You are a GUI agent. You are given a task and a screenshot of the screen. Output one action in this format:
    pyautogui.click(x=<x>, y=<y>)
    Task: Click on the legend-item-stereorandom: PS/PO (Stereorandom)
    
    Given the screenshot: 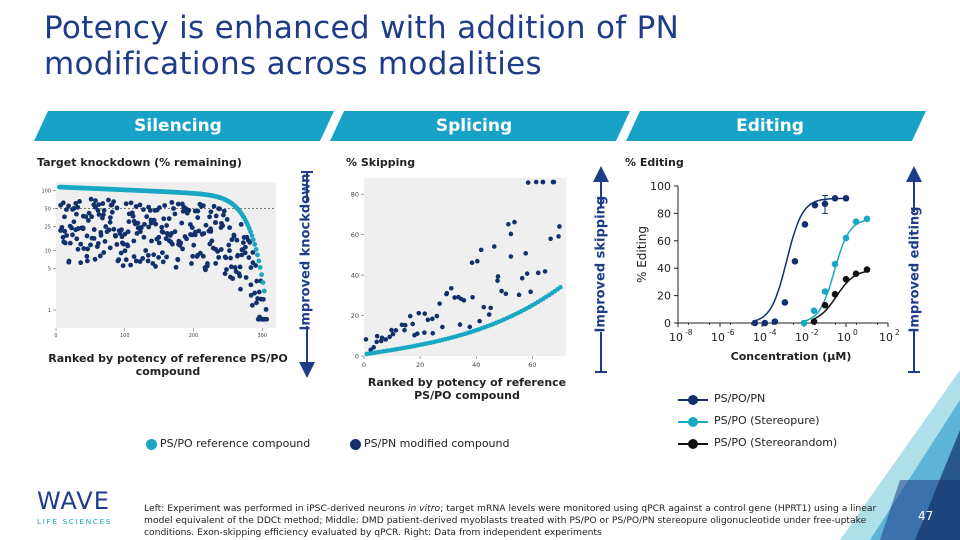 What is the action you would take?
    pyautogui.click(x=776, y=445)
    